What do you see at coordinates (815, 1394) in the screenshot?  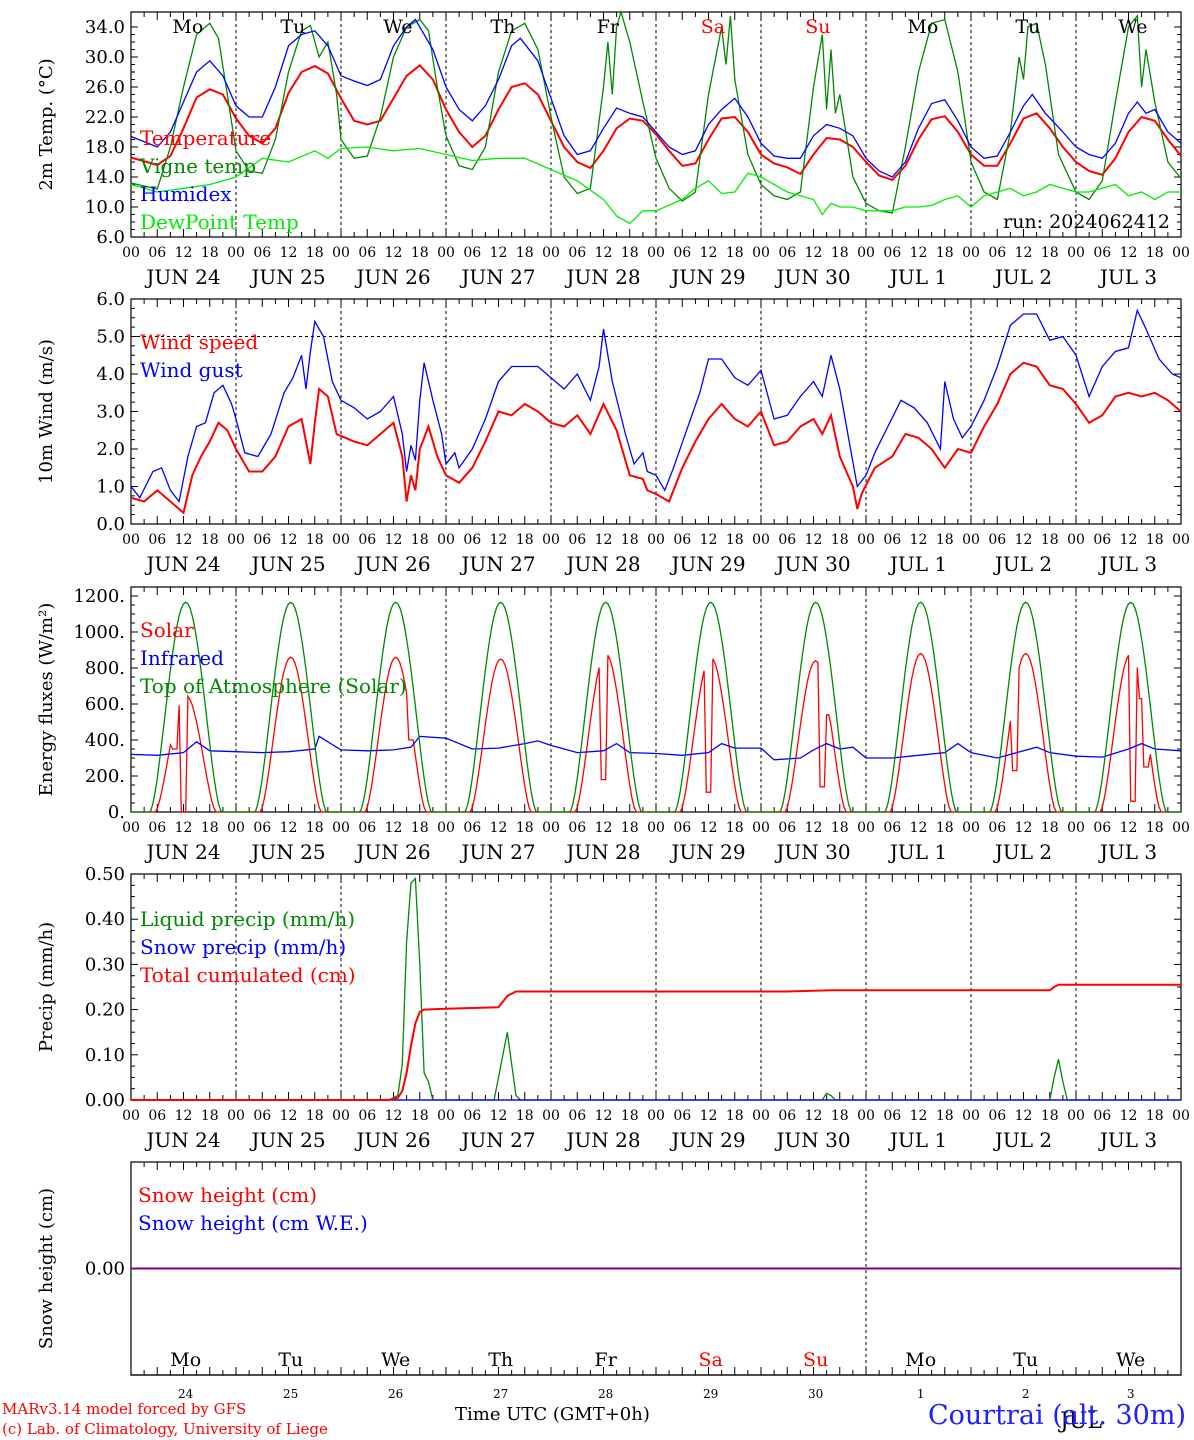 I see `day-number-label: 30` at bounding box center [815, 1394].